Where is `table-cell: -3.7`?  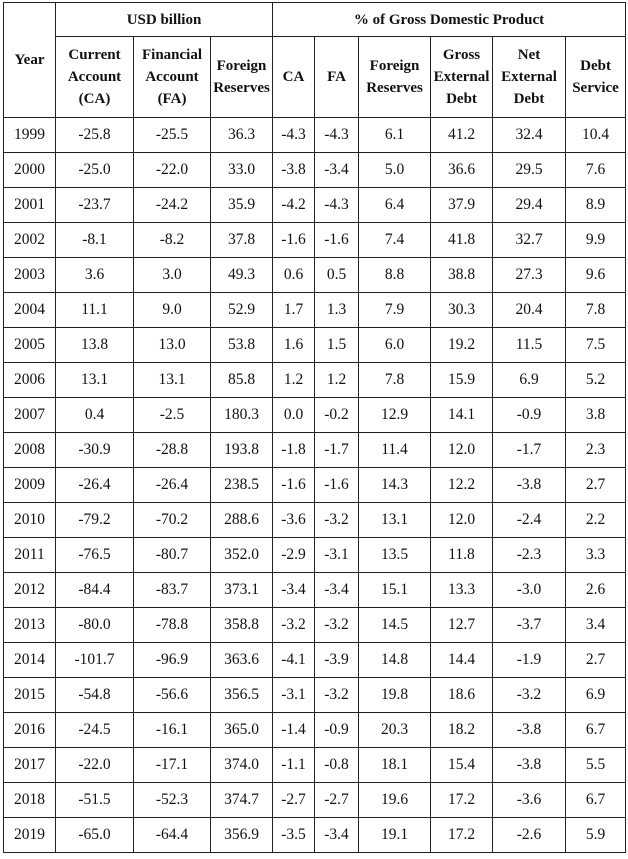
table-cell: -3.7 is located at coordinates (529, 625).